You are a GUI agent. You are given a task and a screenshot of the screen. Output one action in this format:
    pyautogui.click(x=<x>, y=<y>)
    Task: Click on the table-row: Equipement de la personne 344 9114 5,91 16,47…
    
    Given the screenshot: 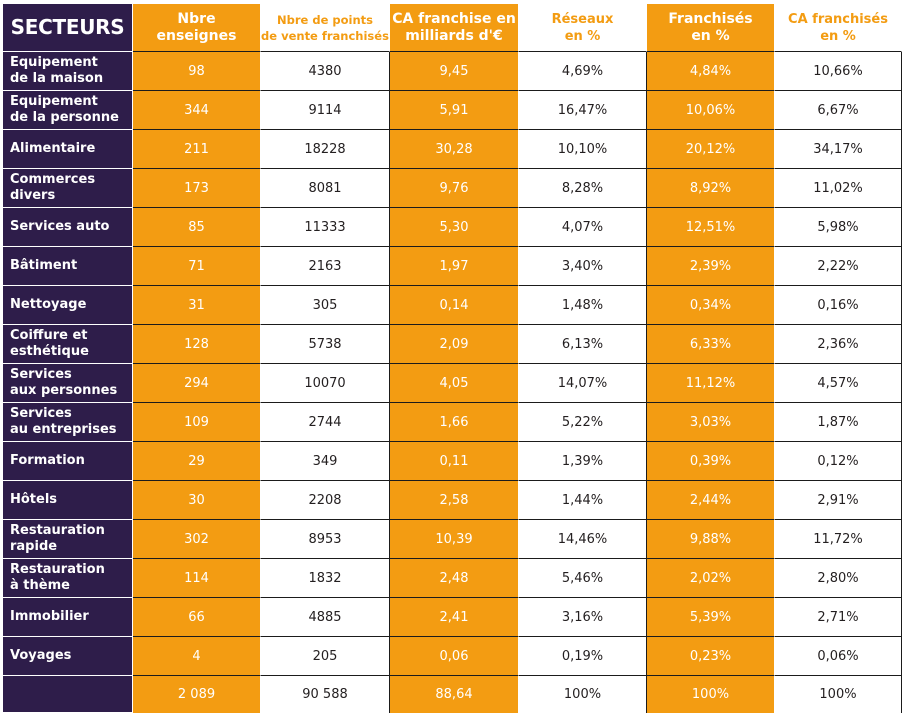 What is the action you would take?
    pyautogui.click(x=452, y=110)
    